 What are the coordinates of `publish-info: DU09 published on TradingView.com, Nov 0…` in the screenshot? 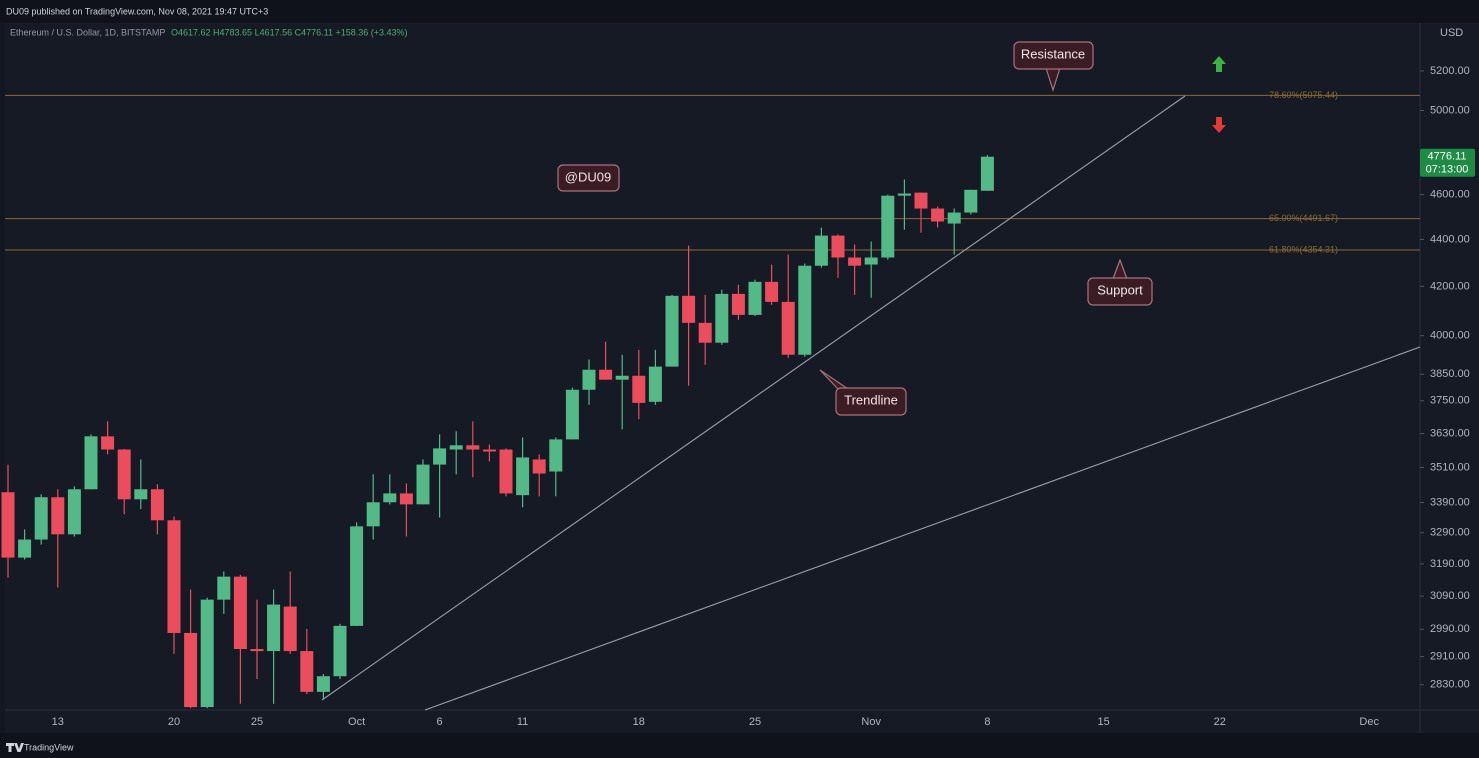 It's located at (137, 11).